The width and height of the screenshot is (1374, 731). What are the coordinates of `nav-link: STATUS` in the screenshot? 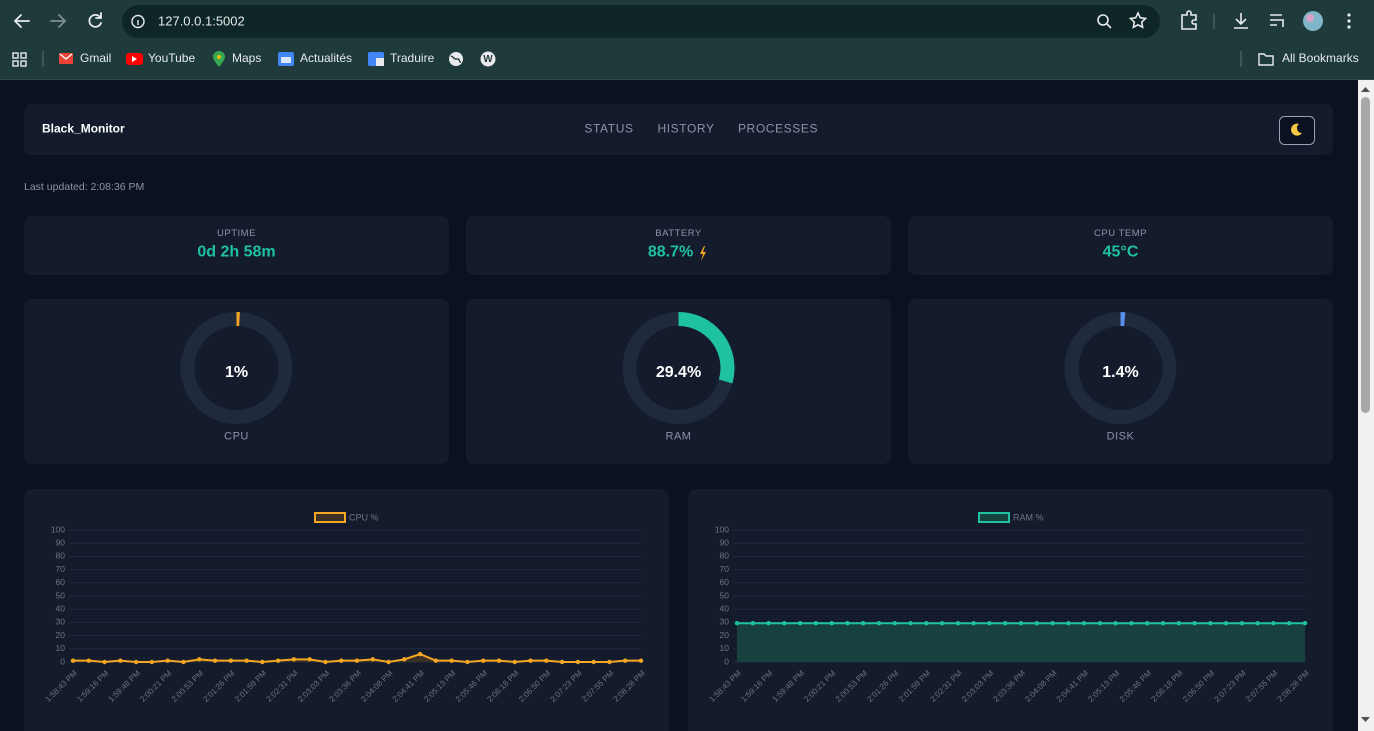 It's located at (608, 129).